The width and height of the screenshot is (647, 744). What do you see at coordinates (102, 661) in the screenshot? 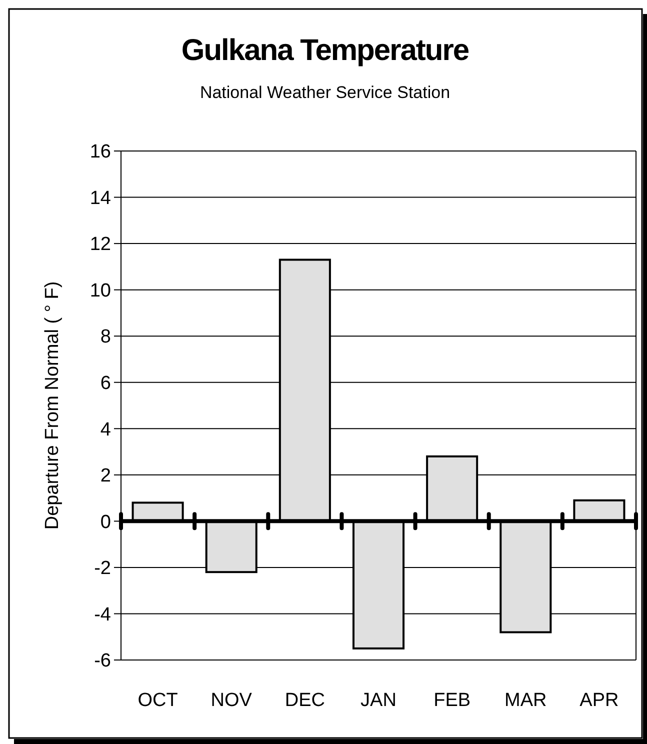
I see `y-tick-label: -6` at bounding box center [102, 661].